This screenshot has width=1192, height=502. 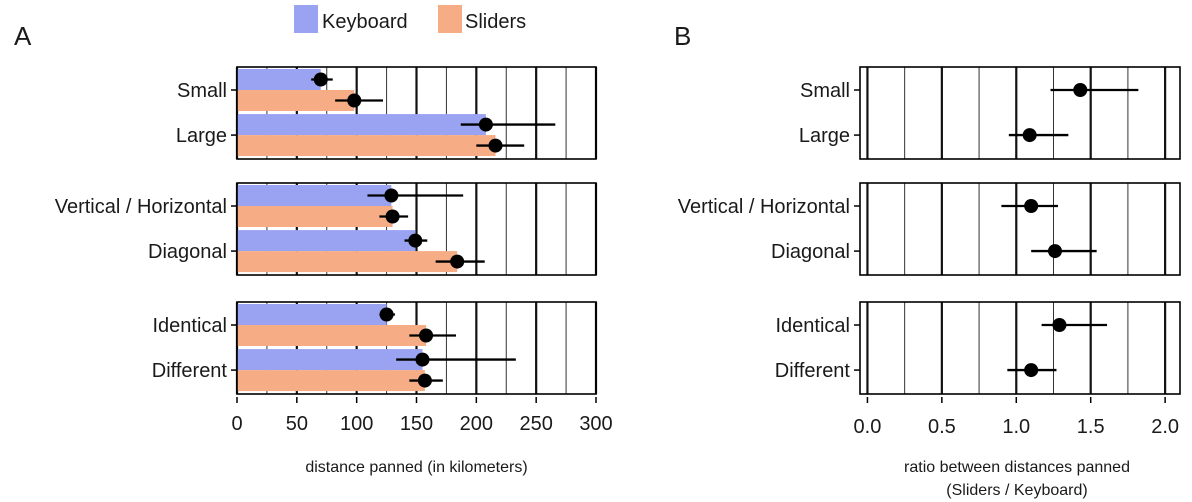 What do you see at coordinates (868, 427) in the screenshot?
I see `x-tick-label: 0.0` at bounding box center [868, 427].